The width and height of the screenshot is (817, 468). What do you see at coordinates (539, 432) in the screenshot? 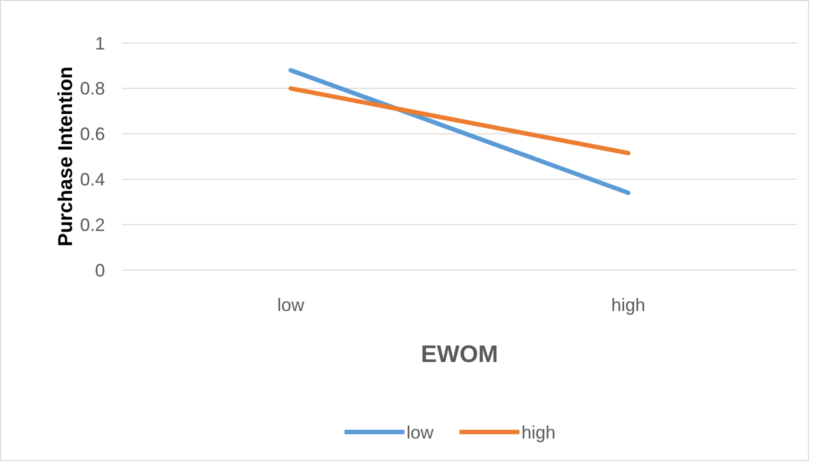
I see `legend-label: high` at bounding box center [539, 432].